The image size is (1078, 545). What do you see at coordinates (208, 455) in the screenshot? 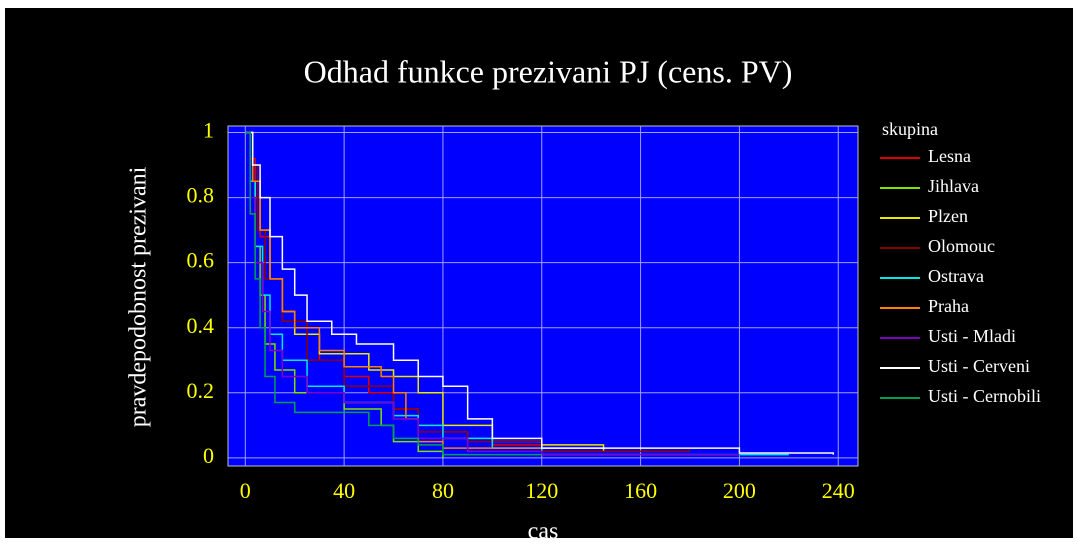
I see `y-tick-label: 0` at bounding box center [208, 455].